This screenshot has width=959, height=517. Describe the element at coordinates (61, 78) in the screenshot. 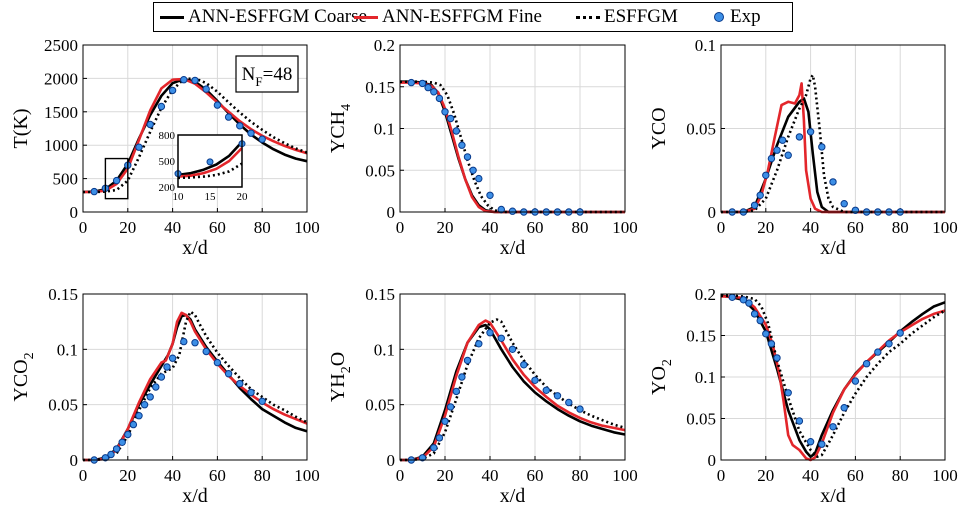

I see `y-tick-label: 2000` at that location.